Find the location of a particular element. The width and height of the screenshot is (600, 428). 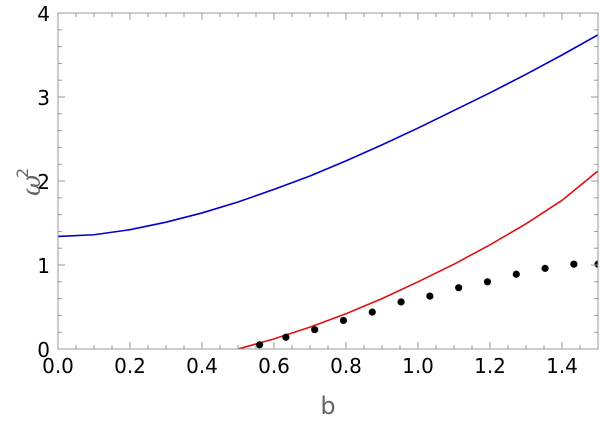

x-tick-label: 0.2 is located at coordinates (130, 366).